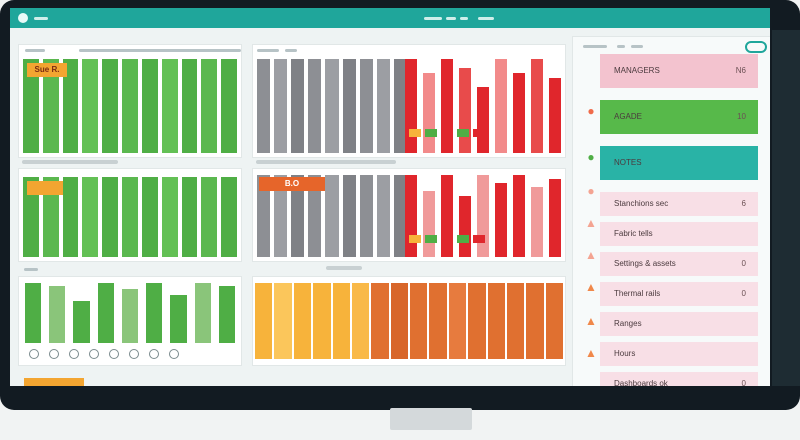  Describe the element at coordinates (679, 324) in the screenshot. I see `task-item: Ranges` at that location.